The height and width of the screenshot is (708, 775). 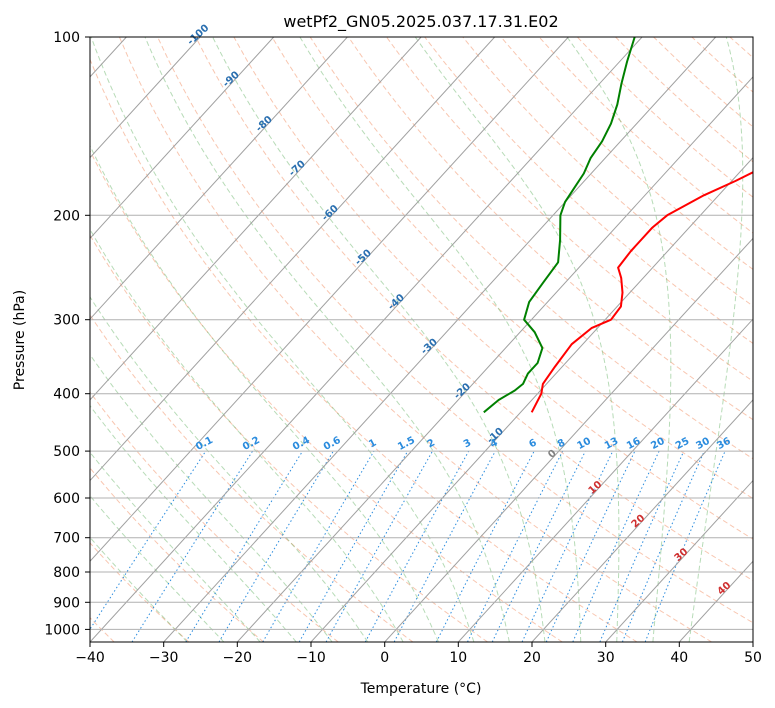 What do you see at coordinates (420, 22) in the screenshot?
I see `chart-title: wetPf2_GN05.2025.037.17.31.E02` at bounding box center [420, 22].